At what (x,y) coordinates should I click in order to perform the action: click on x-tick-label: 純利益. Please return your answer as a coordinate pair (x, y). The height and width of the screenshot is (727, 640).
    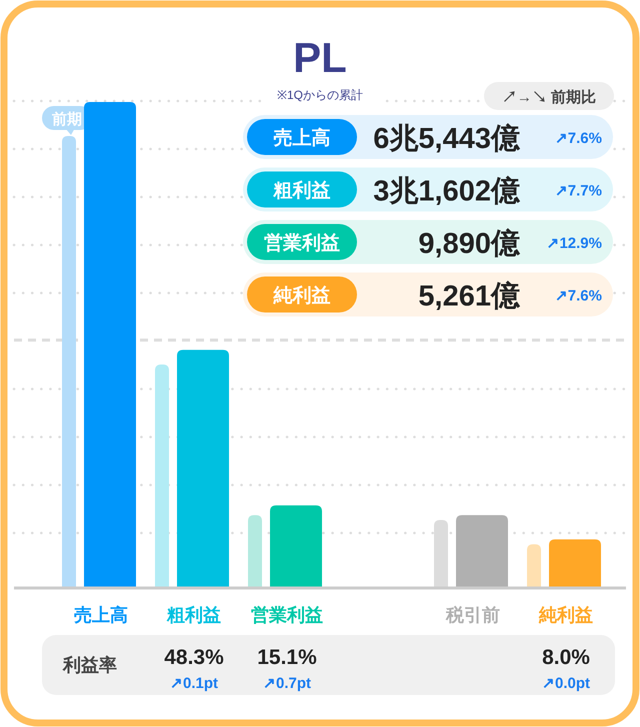
    Looking at the image, I should click on (565, 615).